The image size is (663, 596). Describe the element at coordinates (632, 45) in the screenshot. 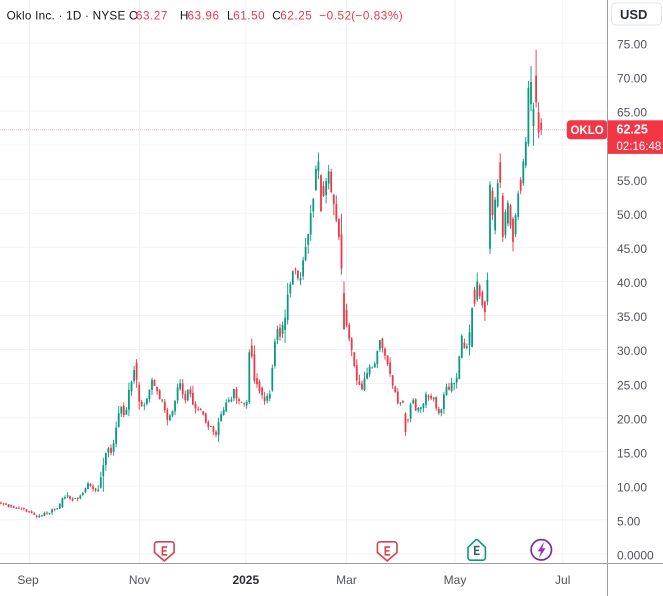

I see `svg-text: 75.00` at that location.